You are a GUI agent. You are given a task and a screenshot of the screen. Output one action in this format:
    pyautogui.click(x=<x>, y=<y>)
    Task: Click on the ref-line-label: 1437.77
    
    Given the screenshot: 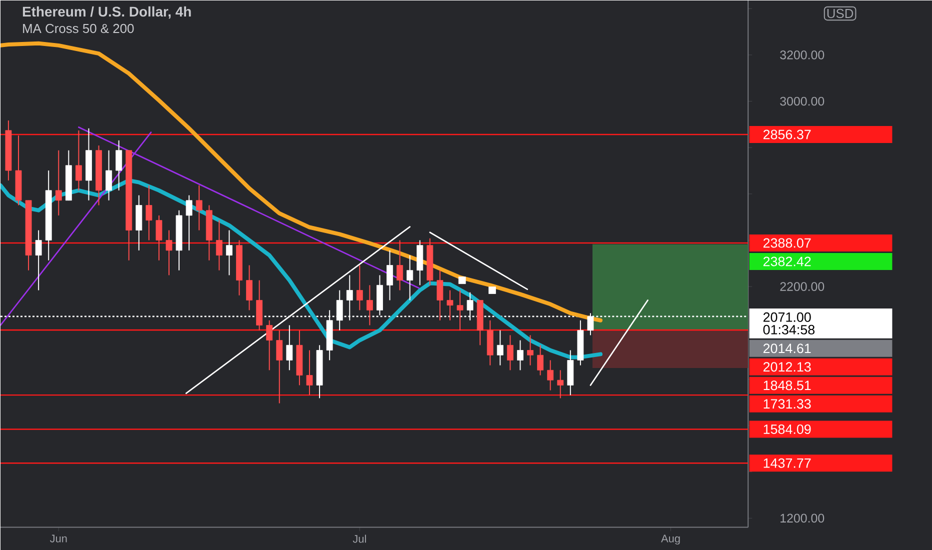 What is the action you would take?
    pyautogui.click(x=787, y=463)
    